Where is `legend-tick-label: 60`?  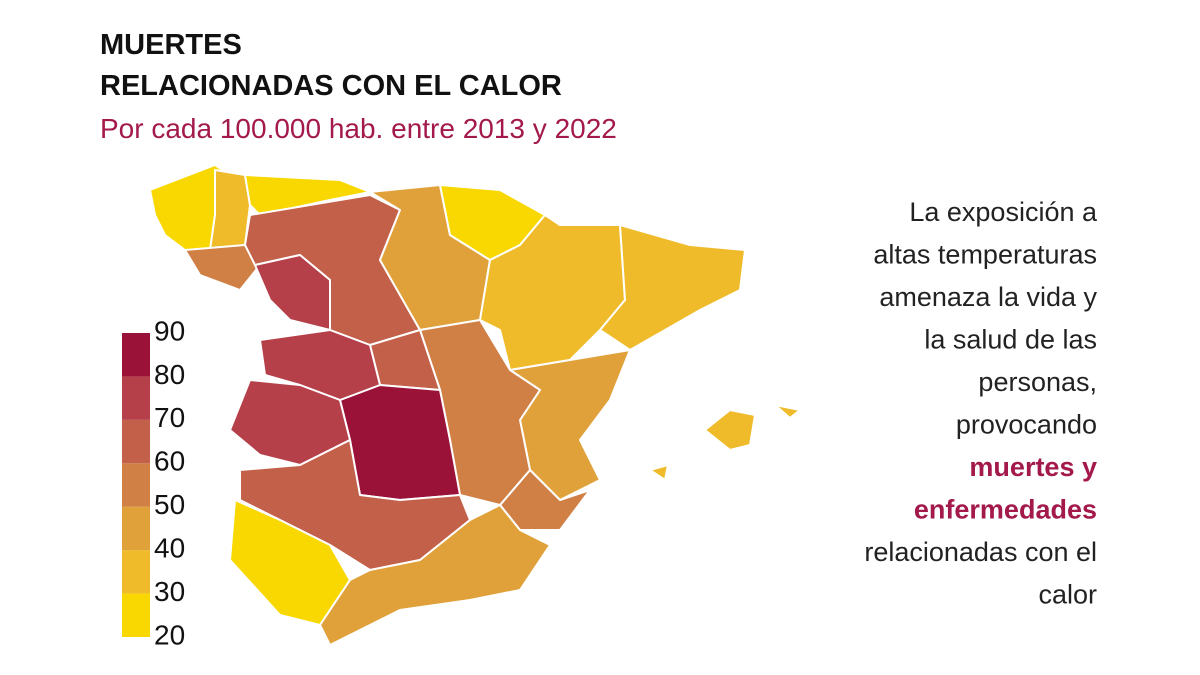
legend-tick-label: 60 is located at coordinates (169, 461).